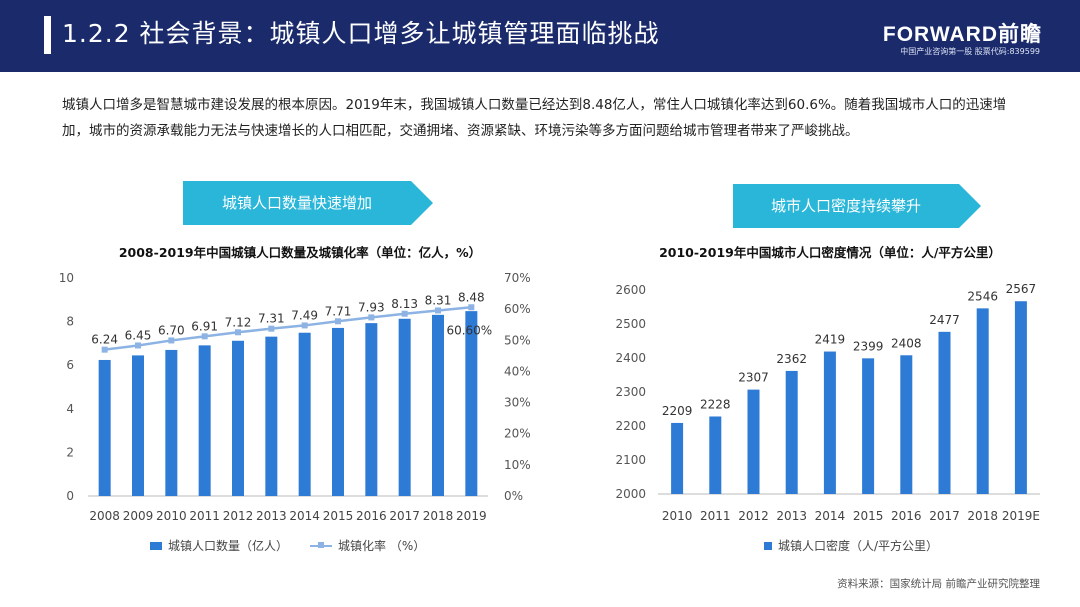 The image size is (1080, 607). Describe the element at coordinates (66, 278) in the screenshot. I see `y-tick-label: 10` at that location.